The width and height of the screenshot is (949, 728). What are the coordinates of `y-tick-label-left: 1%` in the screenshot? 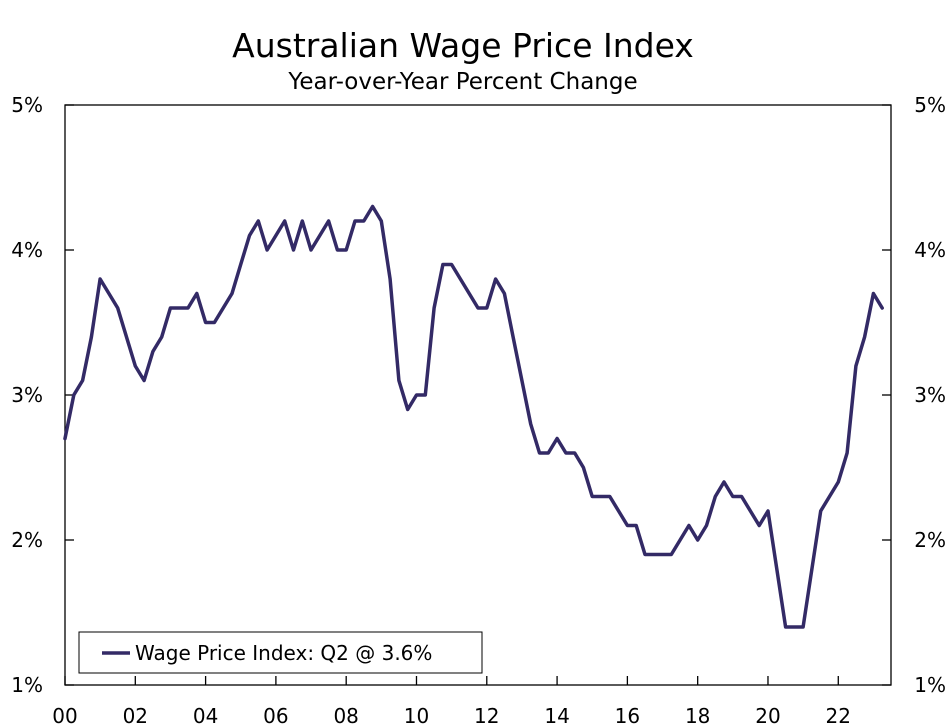 It's located at (27, 685).